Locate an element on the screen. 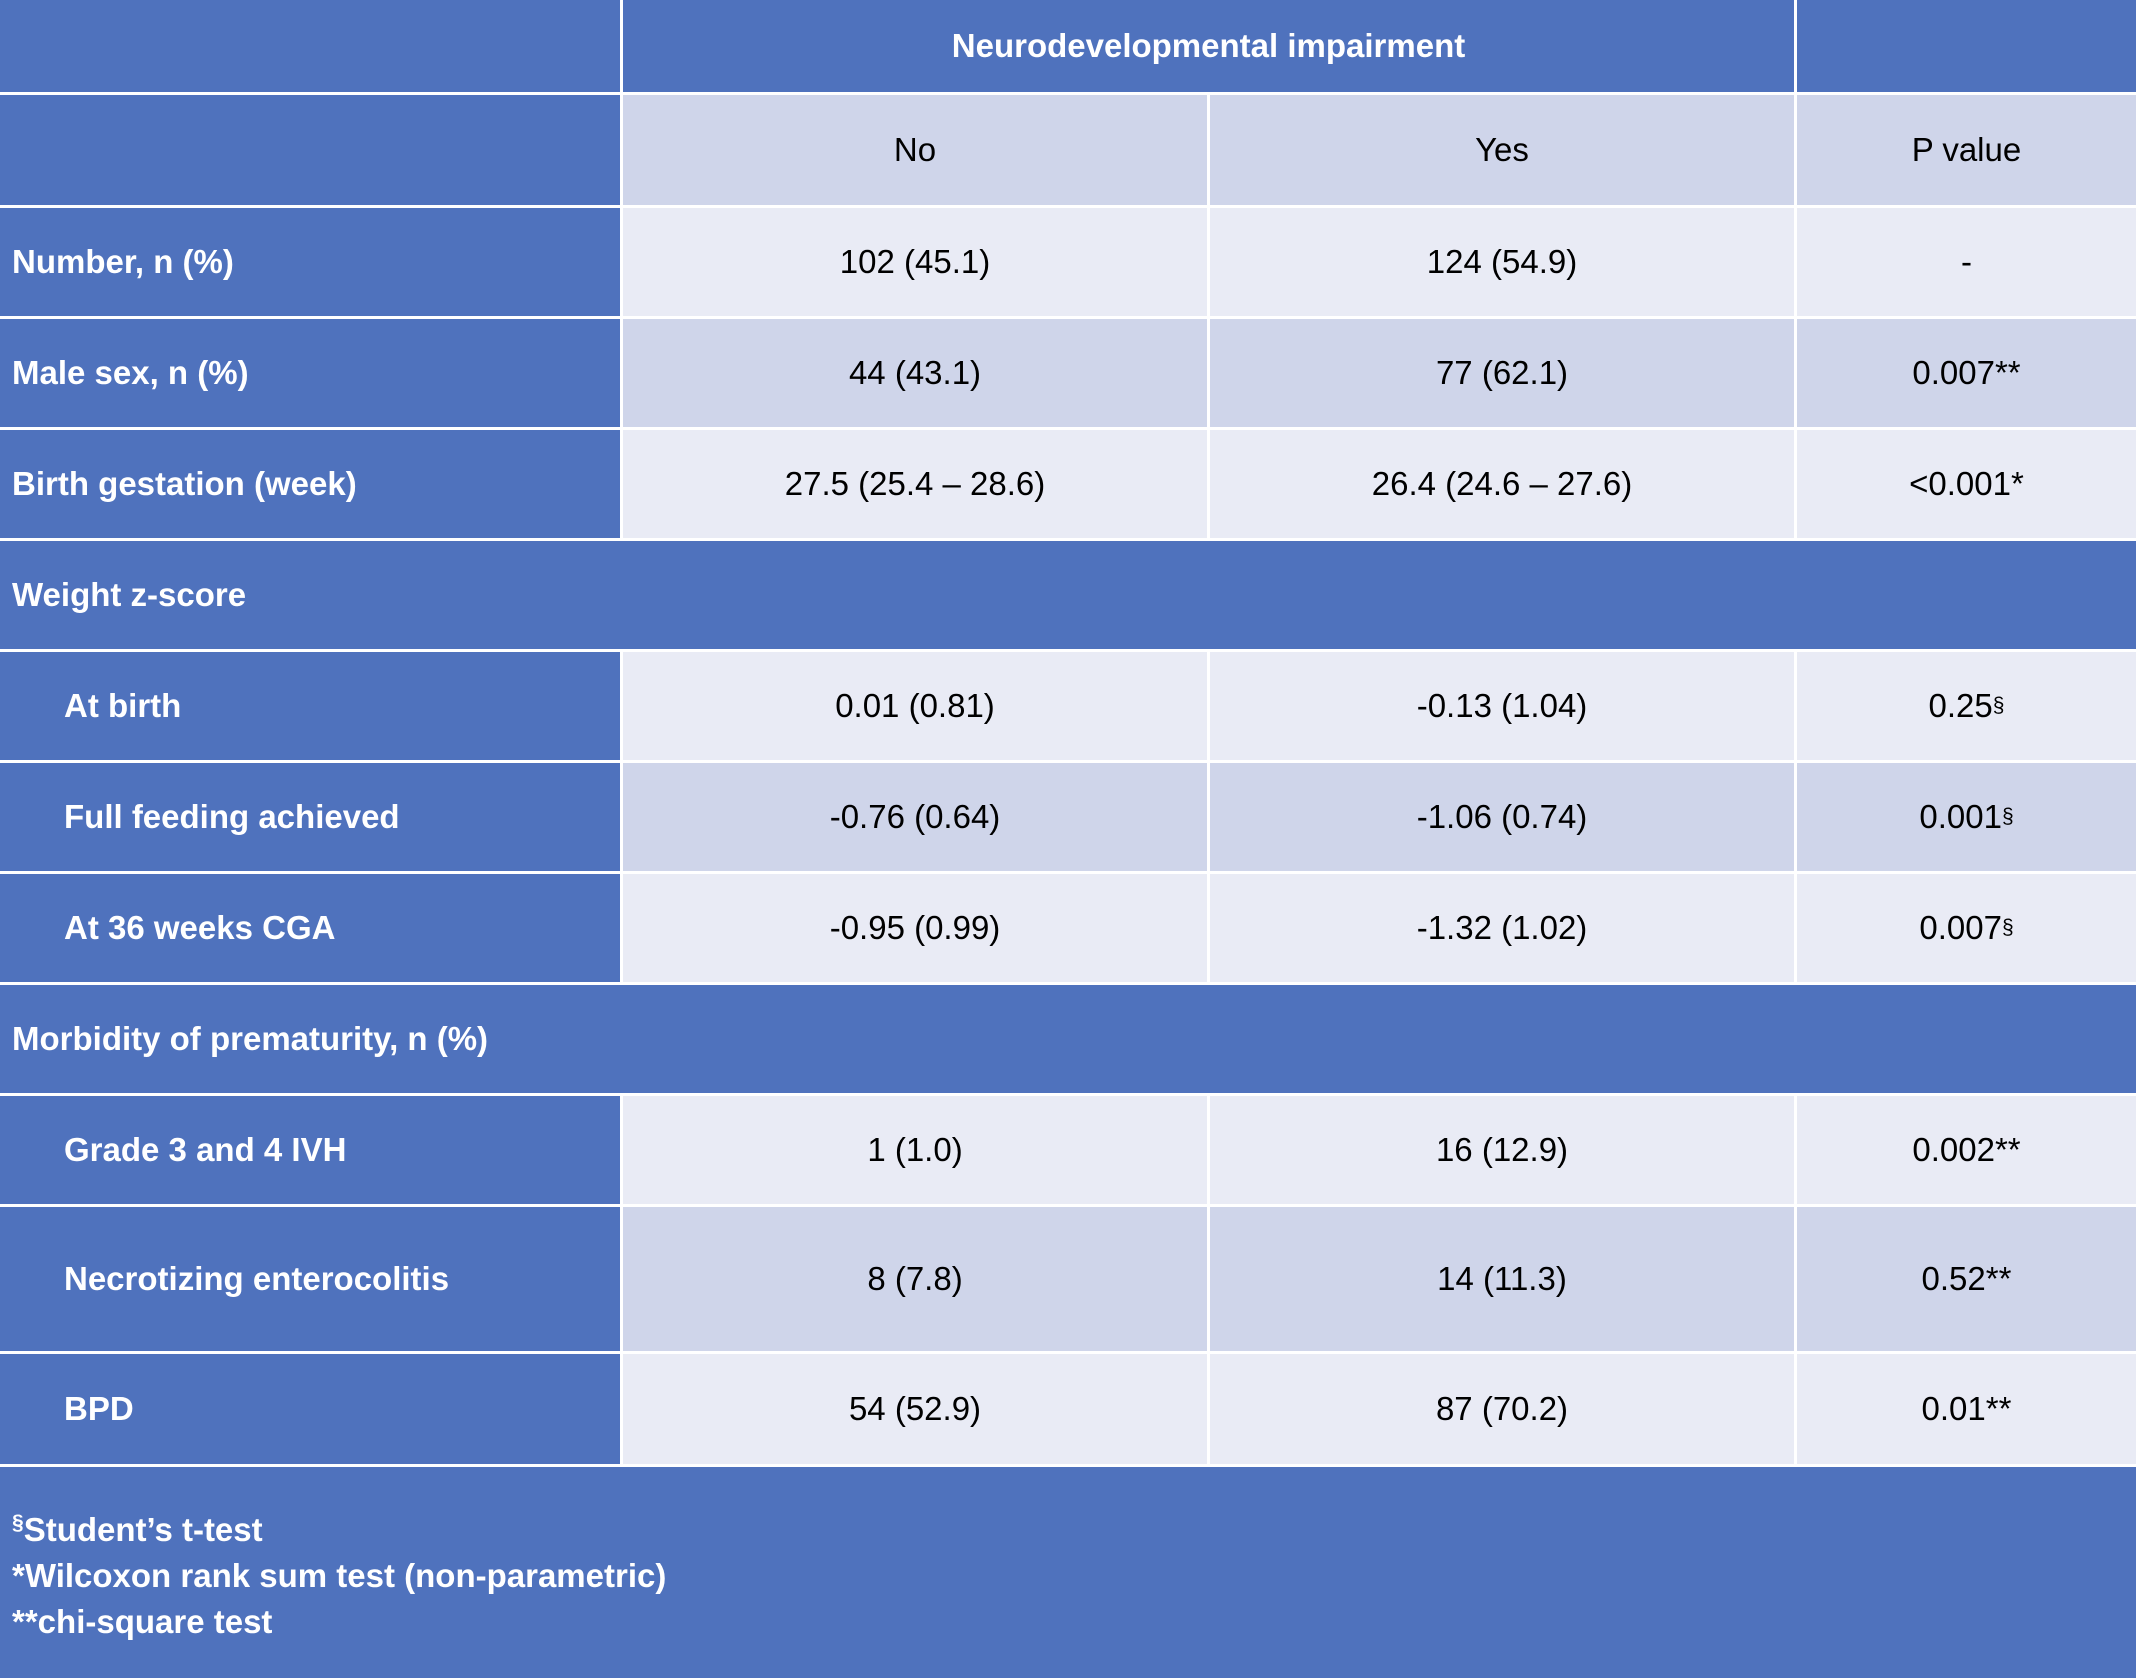 The width and height of the screenshot is (2136, 1678). cell-yes: 26.4 (24.6 – 27.6) is located at coordinates (1502, 484).